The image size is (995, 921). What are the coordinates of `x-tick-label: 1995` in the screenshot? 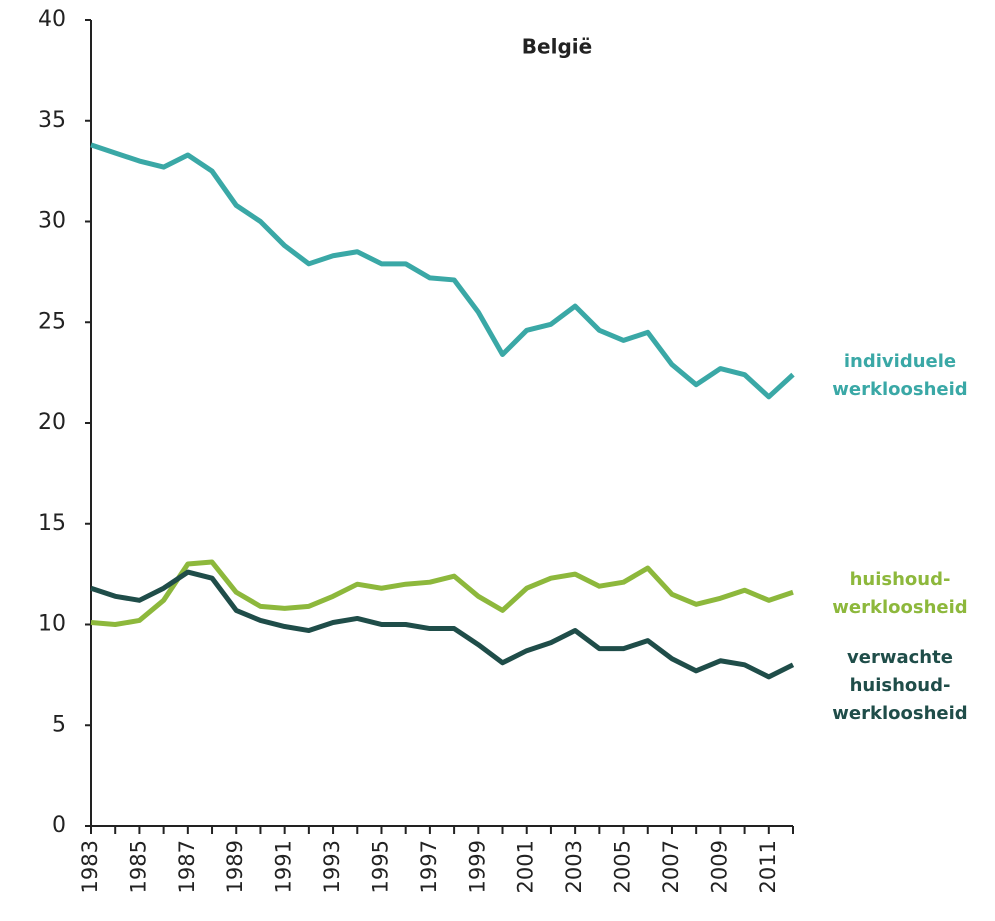 It's located at (380, 866).